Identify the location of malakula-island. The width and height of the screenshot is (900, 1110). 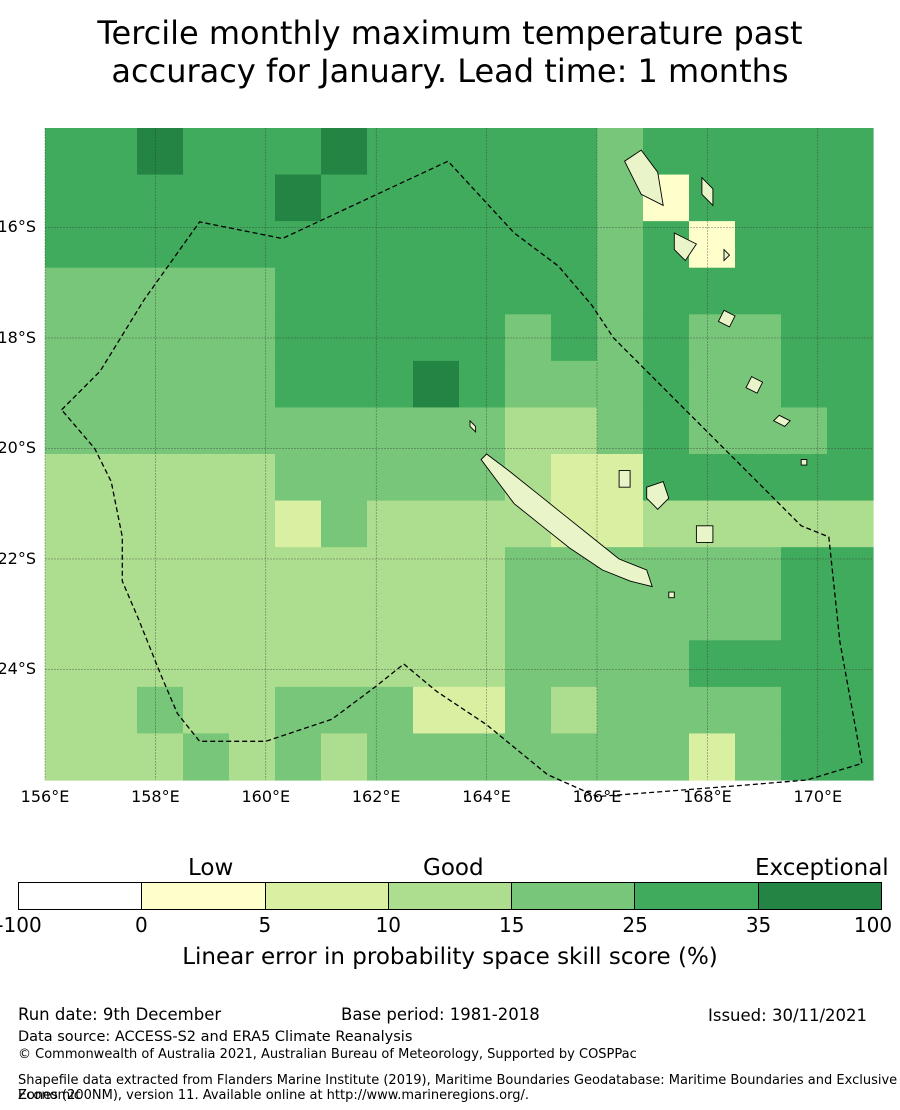
(685, 247).